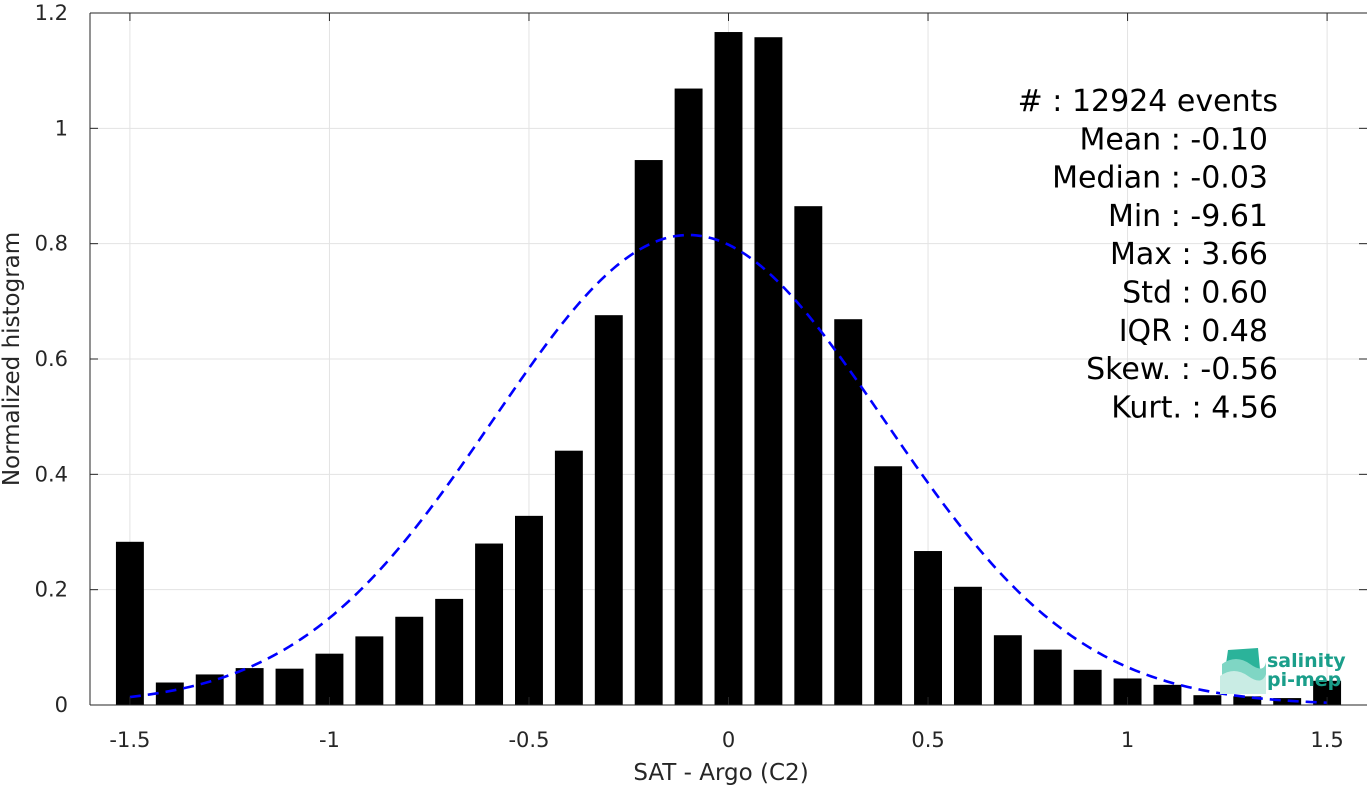 The width and height of the screenshot is (1367, 787). I want to click on stats-line: Kurt. : 4.56, so click(1194, 407).